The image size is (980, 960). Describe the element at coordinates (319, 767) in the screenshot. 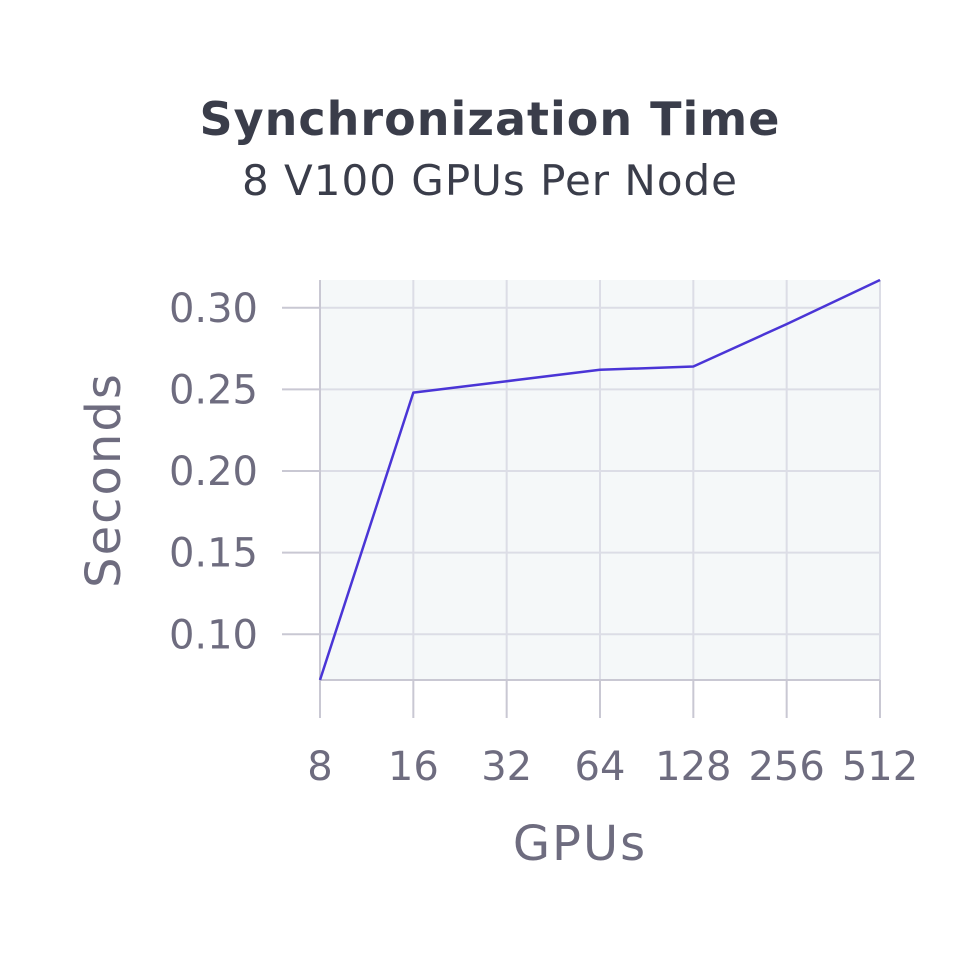

I see `x-tick-label: 8` at that location.